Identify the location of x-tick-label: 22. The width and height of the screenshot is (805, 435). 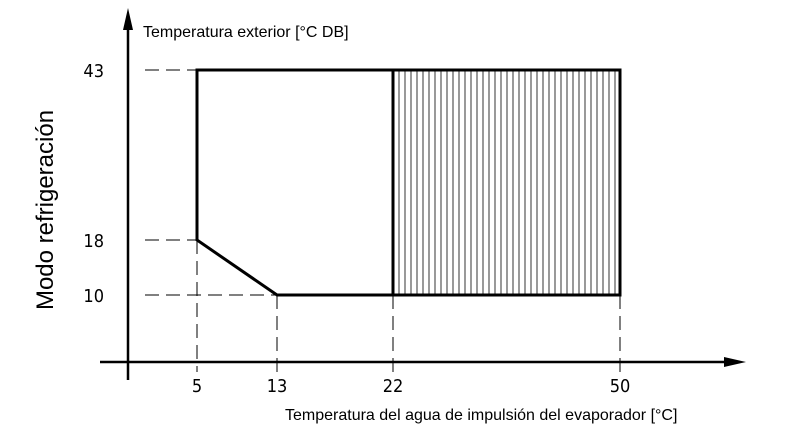
(393, 386).